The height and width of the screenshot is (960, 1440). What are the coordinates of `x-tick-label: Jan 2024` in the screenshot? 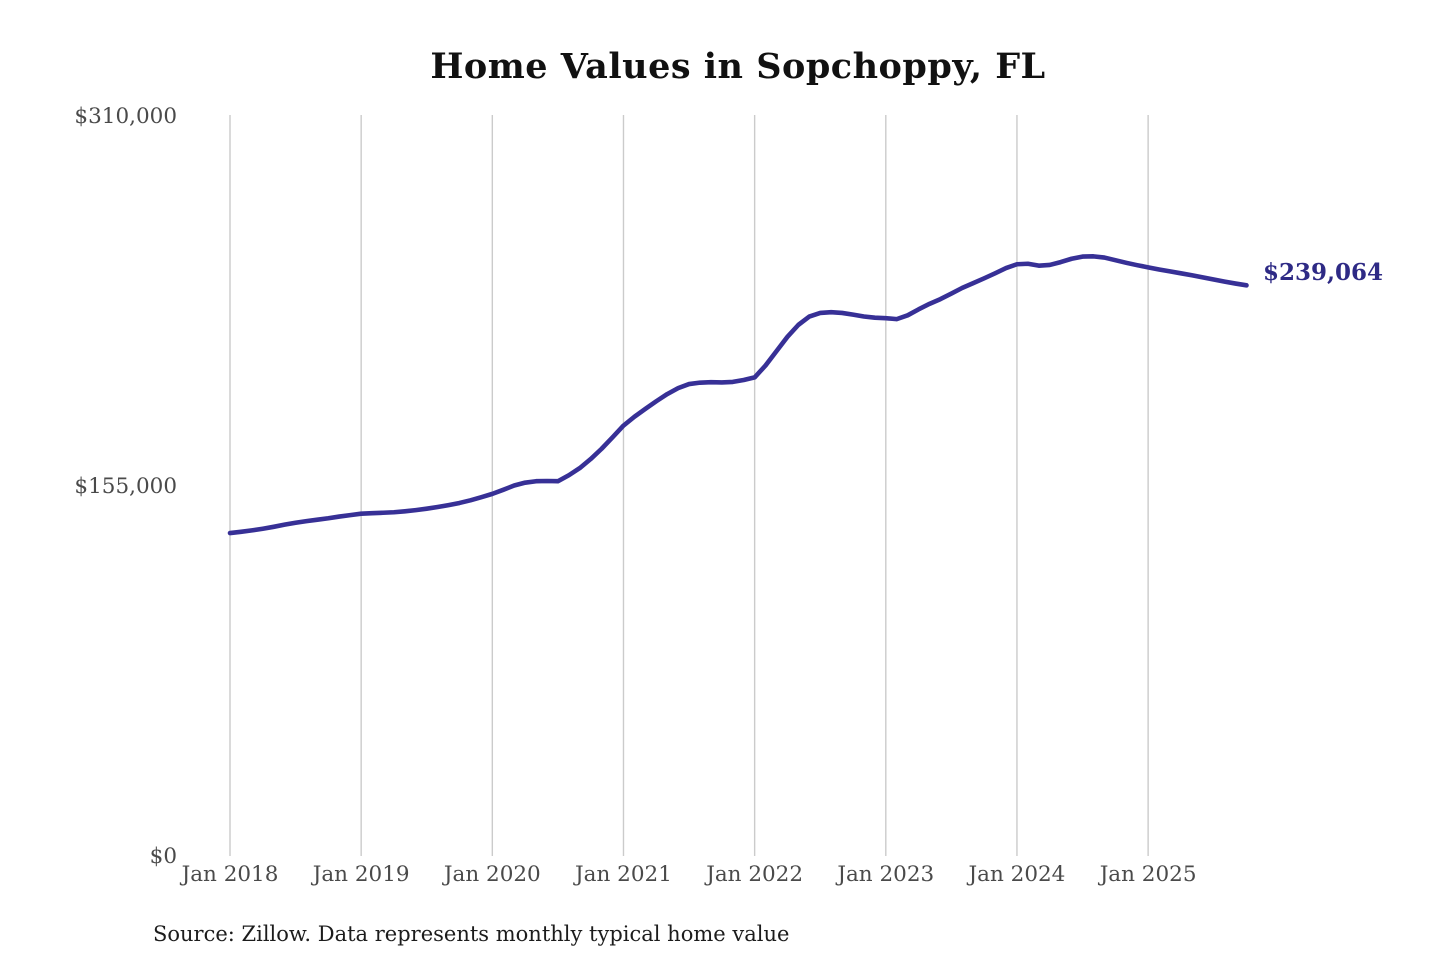 It's located at (1016, 874).